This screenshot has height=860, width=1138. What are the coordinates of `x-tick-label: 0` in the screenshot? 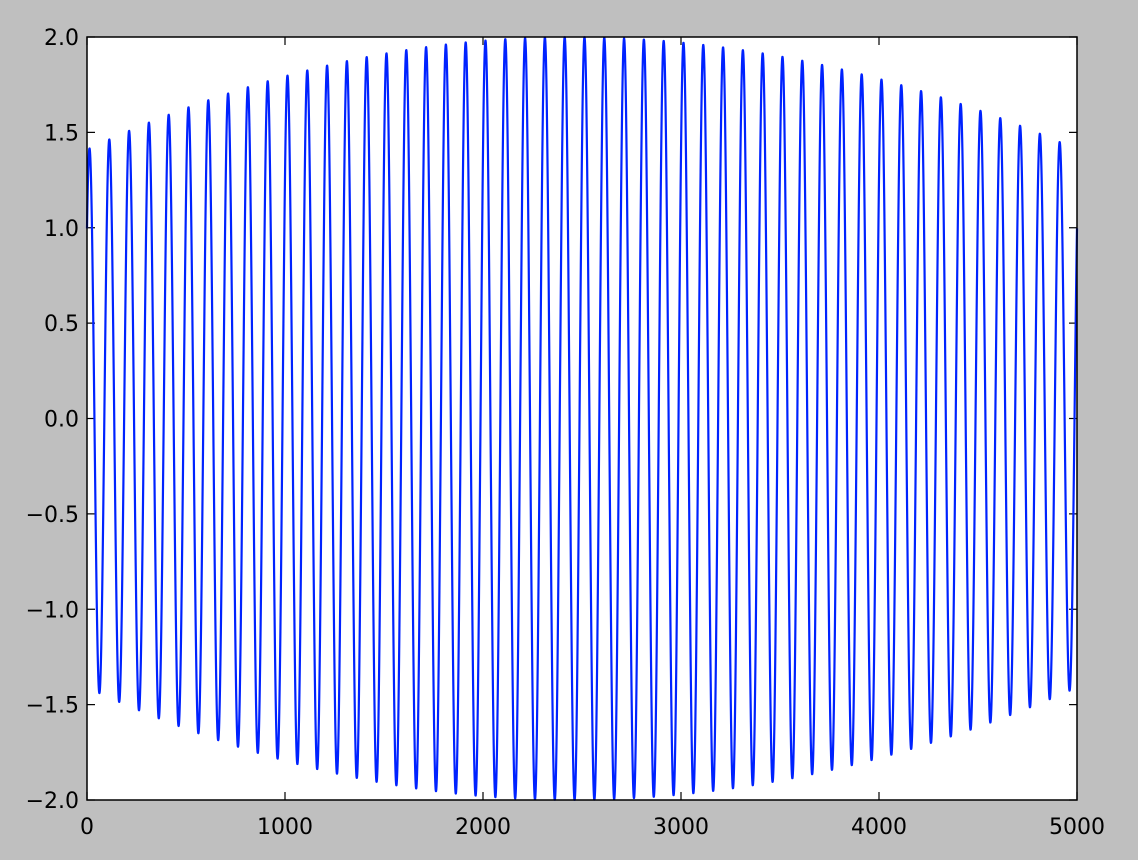 It's located at (87, 827).